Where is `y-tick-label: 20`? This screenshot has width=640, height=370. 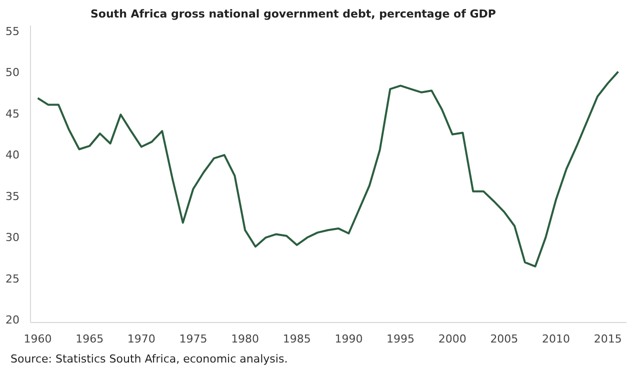
y-tick-label: 20 is located at coordinates (13, 320).